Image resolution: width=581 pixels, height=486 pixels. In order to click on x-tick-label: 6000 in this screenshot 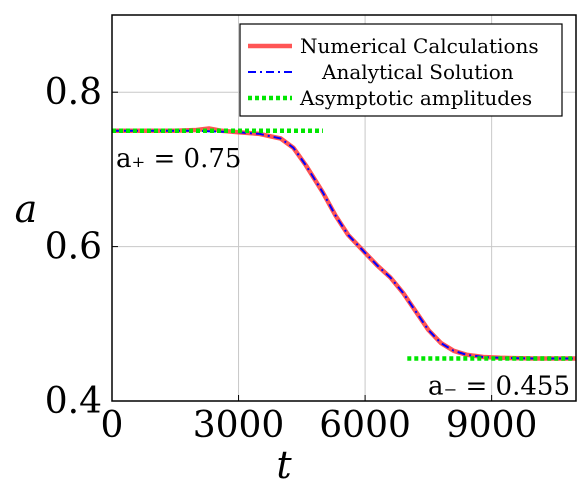, I will do `click(365, 425)`.